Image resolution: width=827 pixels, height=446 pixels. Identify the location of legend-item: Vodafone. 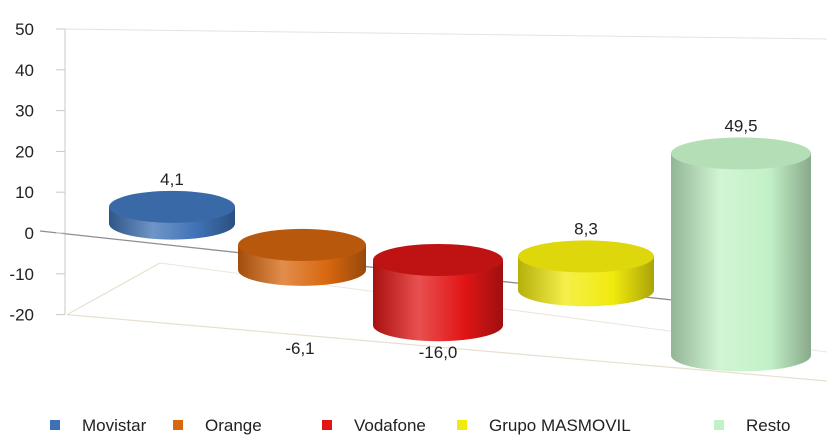
(374, 425).